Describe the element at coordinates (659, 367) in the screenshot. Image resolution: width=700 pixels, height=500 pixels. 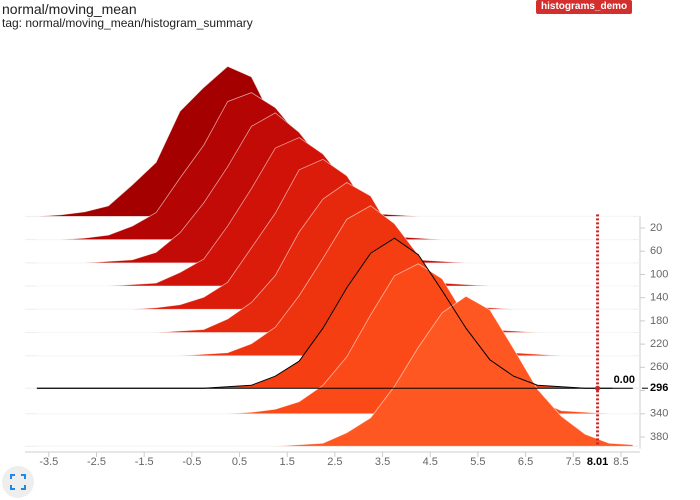
I see `y-tick-label: 260` at that location.